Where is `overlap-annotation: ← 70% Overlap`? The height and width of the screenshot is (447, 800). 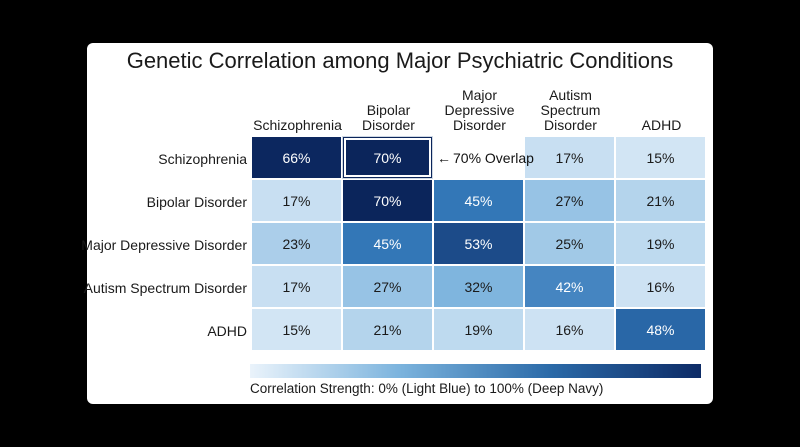
overlap-annotation: ← 70% Overlap is located at coordinates (485, 158).